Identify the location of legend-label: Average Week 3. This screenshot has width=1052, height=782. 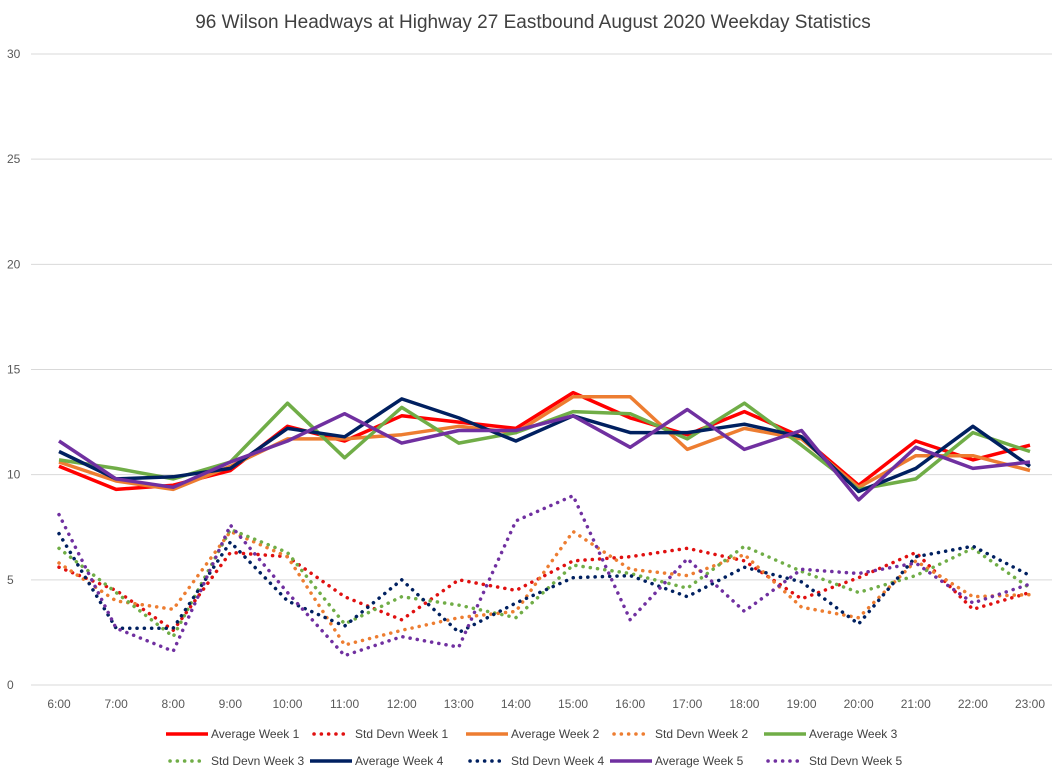
(853, 734).